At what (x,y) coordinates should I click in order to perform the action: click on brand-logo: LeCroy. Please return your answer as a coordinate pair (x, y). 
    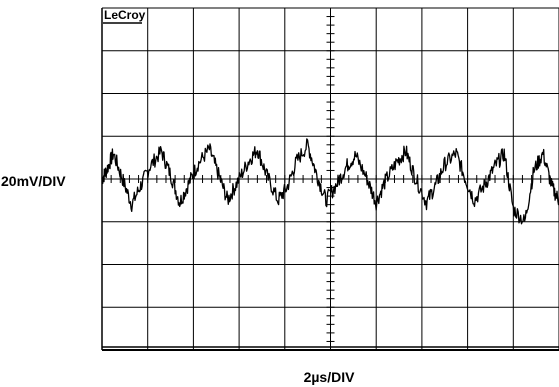
    Looking at the image, I should click on (124, 16).